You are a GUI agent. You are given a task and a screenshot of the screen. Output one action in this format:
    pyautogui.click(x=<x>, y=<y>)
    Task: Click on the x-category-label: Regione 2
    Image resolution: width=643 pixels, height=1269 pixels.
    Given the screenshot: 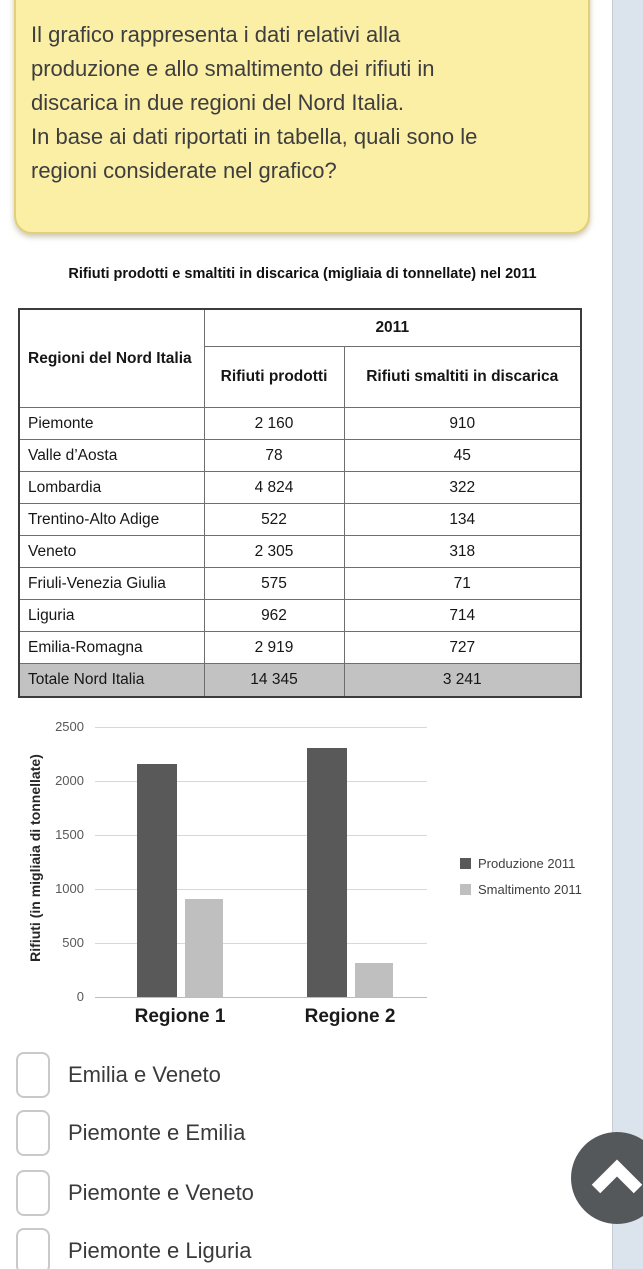 What is the action you would take?
    pyautogui.click(x=350, y=1016)
    